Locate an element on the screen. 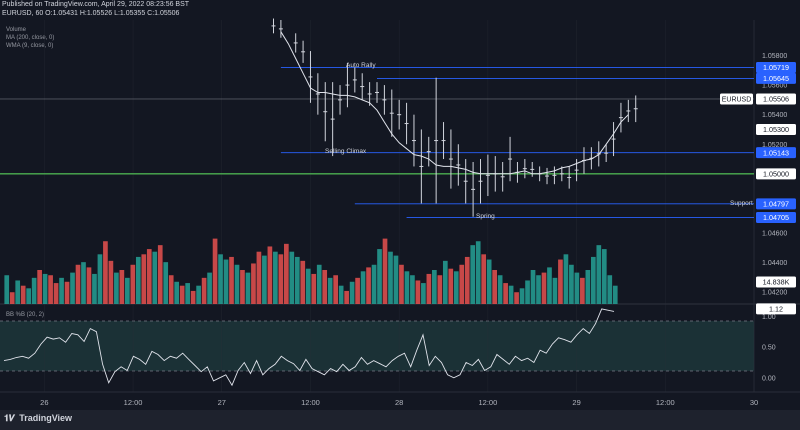 The height and width of the screenshot is (430, 800). bb-tick-label: 0.50 is located at coordinates (769, 348).